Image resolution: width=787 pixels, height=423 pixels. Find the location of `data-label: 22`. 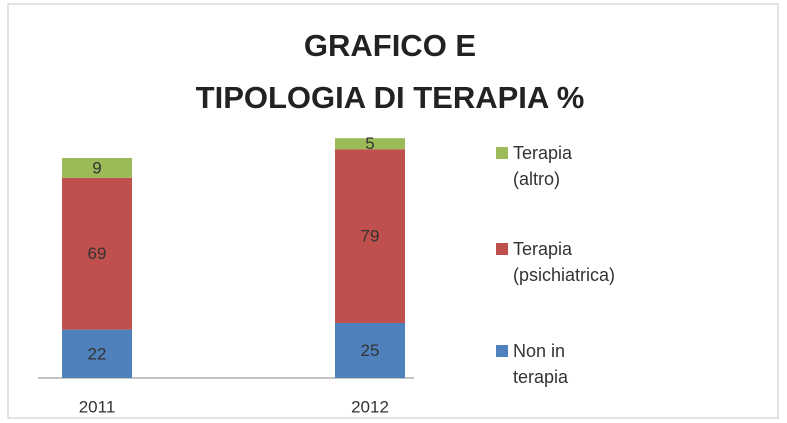

data-label: 22 is located at coordinates (97, 353).